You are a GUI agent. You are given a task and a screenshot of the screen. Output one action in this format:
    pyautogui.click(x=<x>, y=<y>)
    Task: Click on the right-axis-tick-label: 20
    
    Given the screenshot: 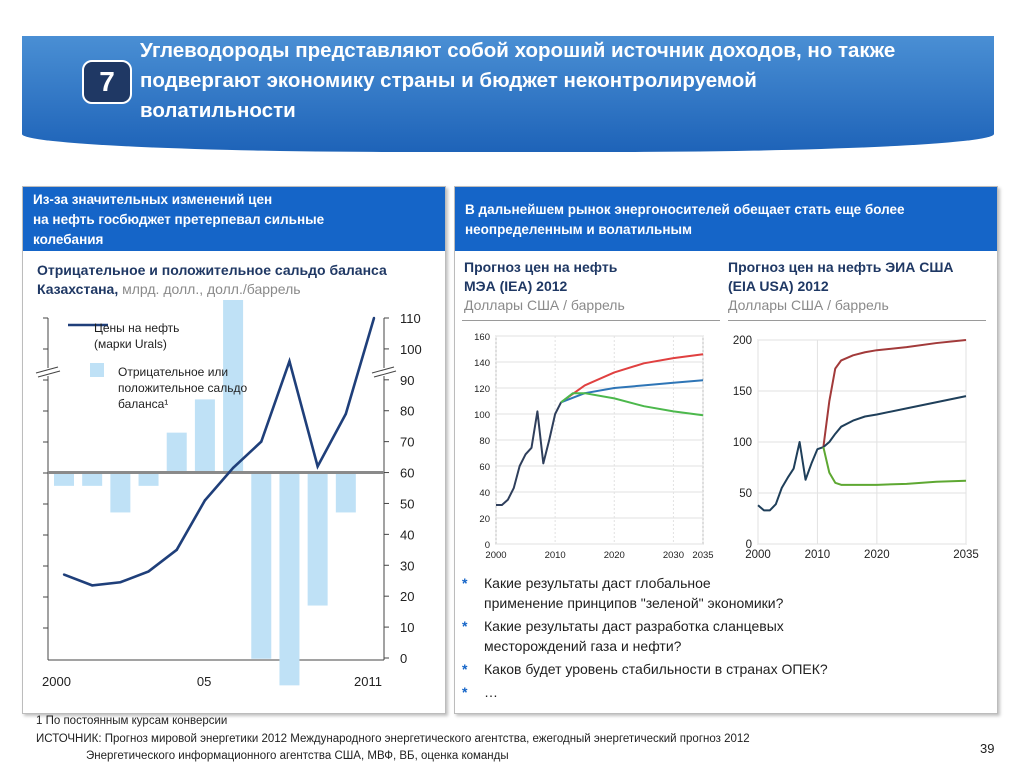 What is the action you would take?
    pyautogui.click(x=407, y=596)
    